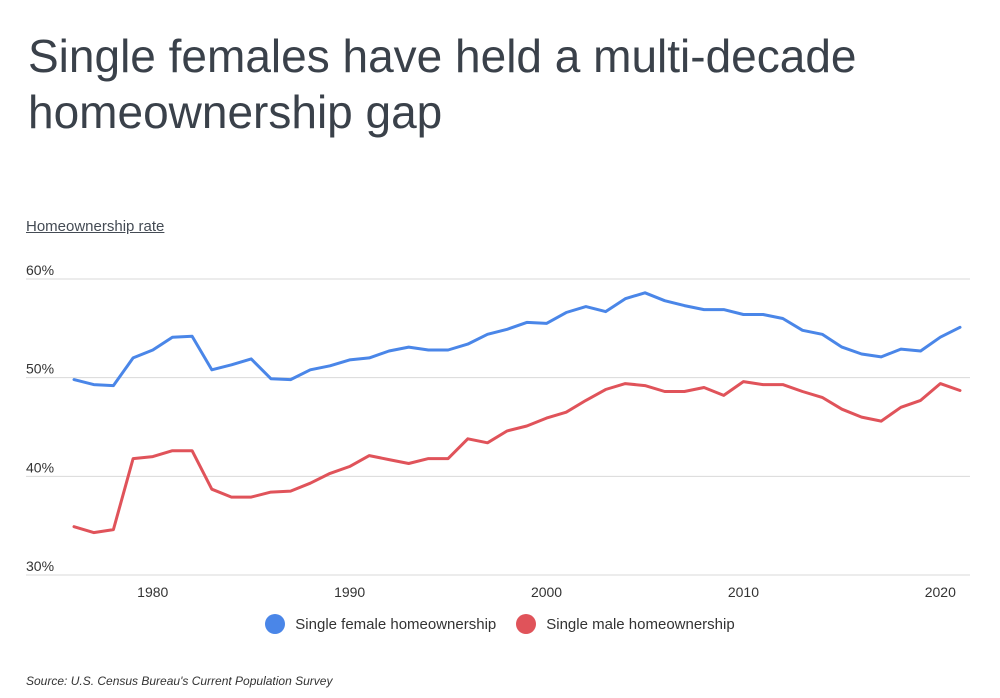 The width and height of the screenshot is (1000, 698). Describe the element at coordinates (40, 369) in the screenshot. I see `y-tick-label: 50%` at that location.